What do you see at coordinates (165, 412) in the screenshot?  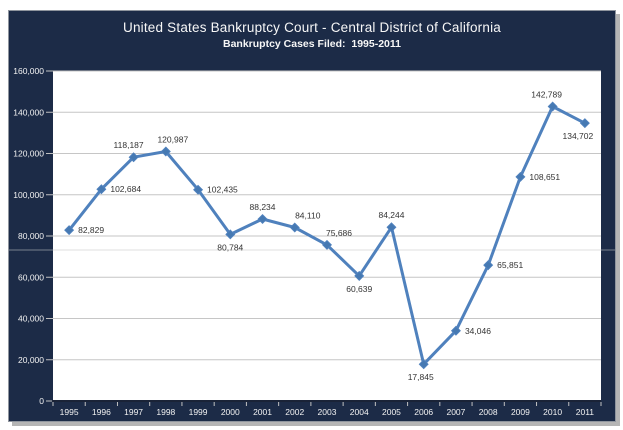 I see `x-tick-label: 1998` at bounding box center [165, 412].